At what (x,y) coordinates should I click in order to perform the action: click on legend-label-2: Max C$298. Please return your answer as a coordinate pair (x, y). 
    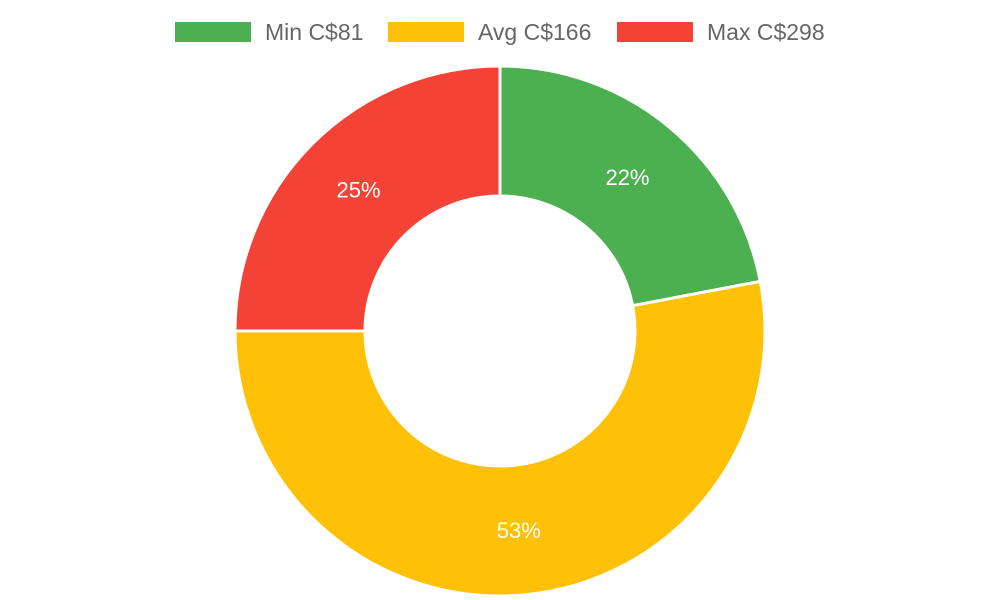
    Looking at the image, I should click on (766, 32).